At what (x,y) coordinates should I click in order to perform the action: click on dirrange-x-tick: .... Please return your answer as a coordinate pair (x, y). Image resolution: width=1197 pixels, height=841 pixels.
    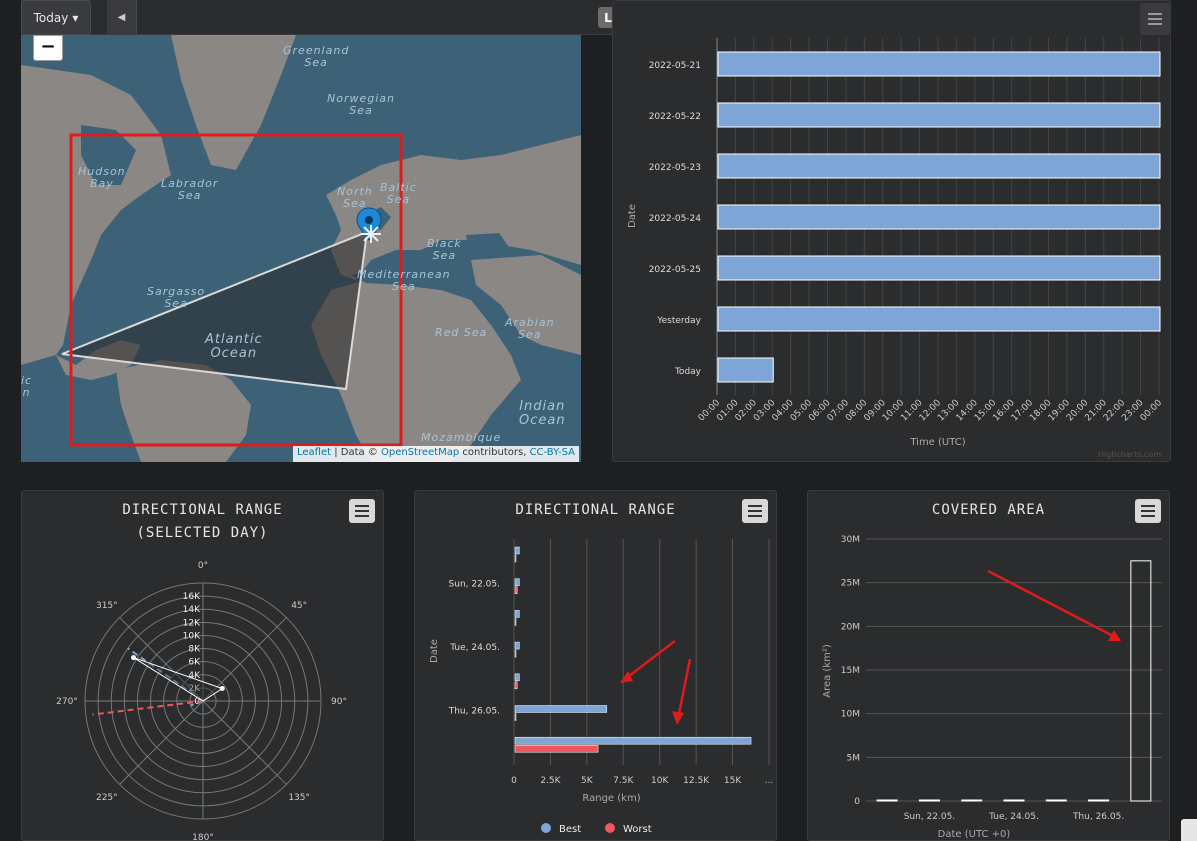
    Looking at the image, I should click on (769, 781).